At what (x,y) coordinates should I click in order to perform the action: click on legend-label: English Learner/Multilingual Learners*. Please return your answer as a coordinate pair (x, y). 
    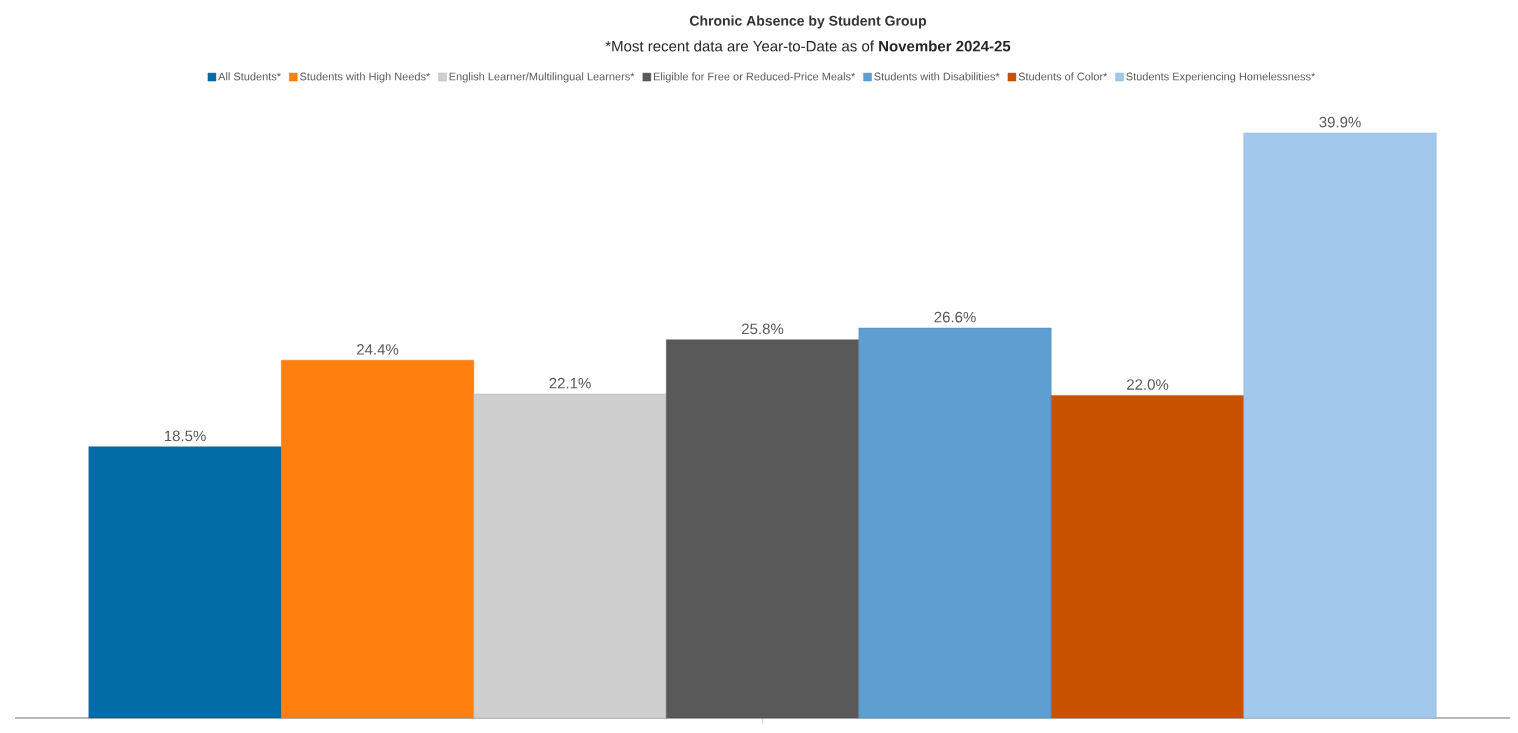
    Looking at the image, I should click on (542, 77).